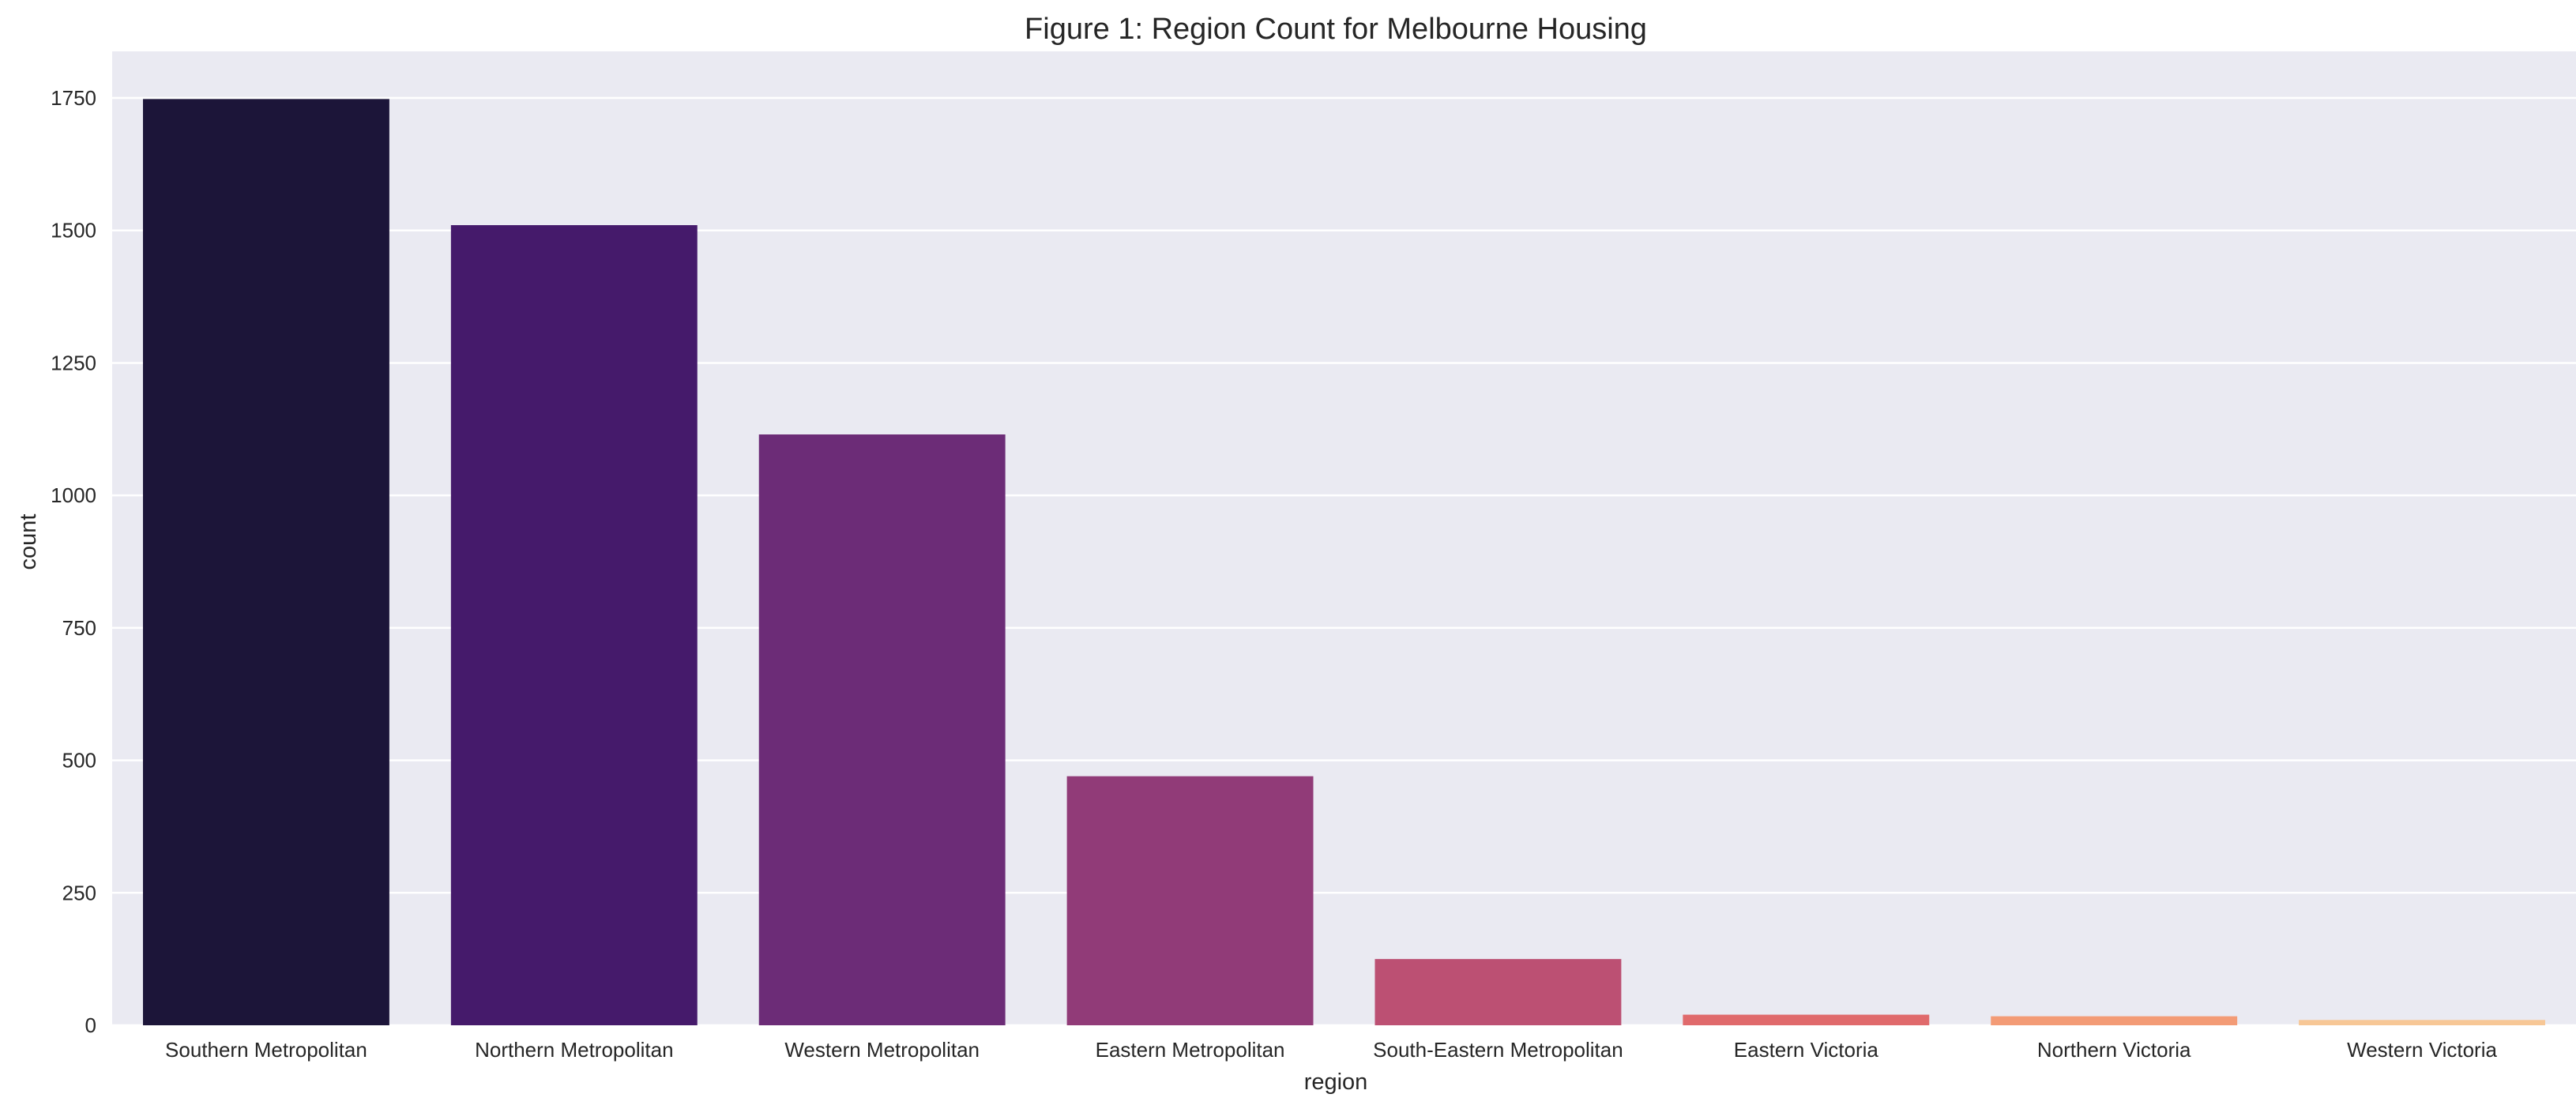 Image resolution: width=2576 pixels, height=1109 pixels. What do you see at coordinates (1191, 1050) in the screenshot?
I see `x-tick-label: Eastern Metropolitan` at bounding box center [1191, 1050].